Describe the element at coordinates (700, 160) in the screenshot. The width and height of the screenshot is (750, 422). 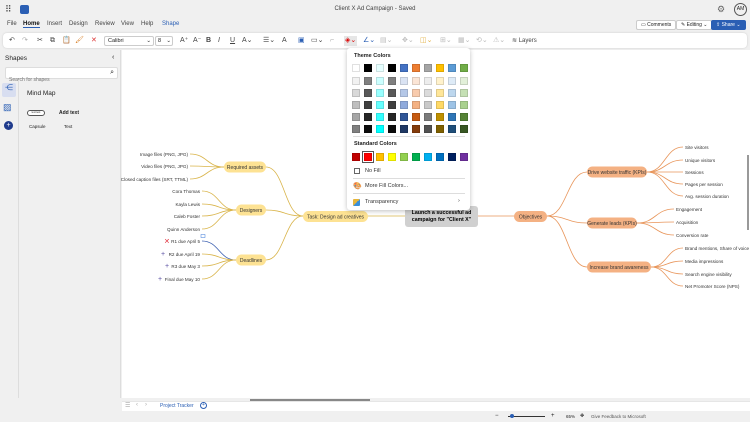
I see `leaf-topic: Unique visitors` at that location.